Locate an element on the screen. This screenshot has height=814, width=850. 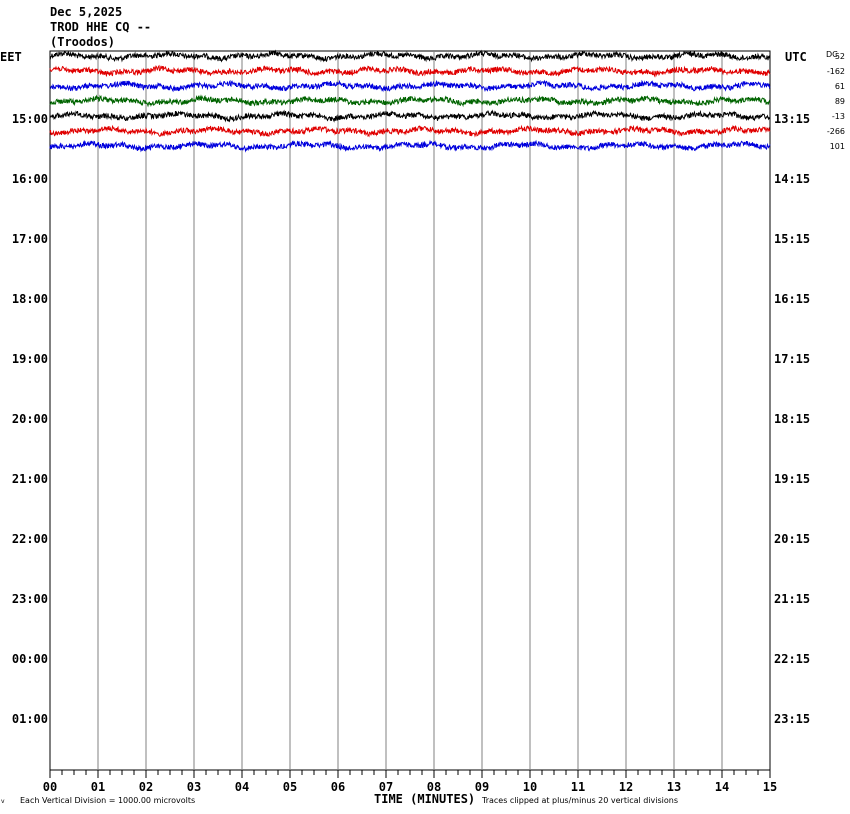
x-tick-label: 02 is located at coordinates (146, 787).